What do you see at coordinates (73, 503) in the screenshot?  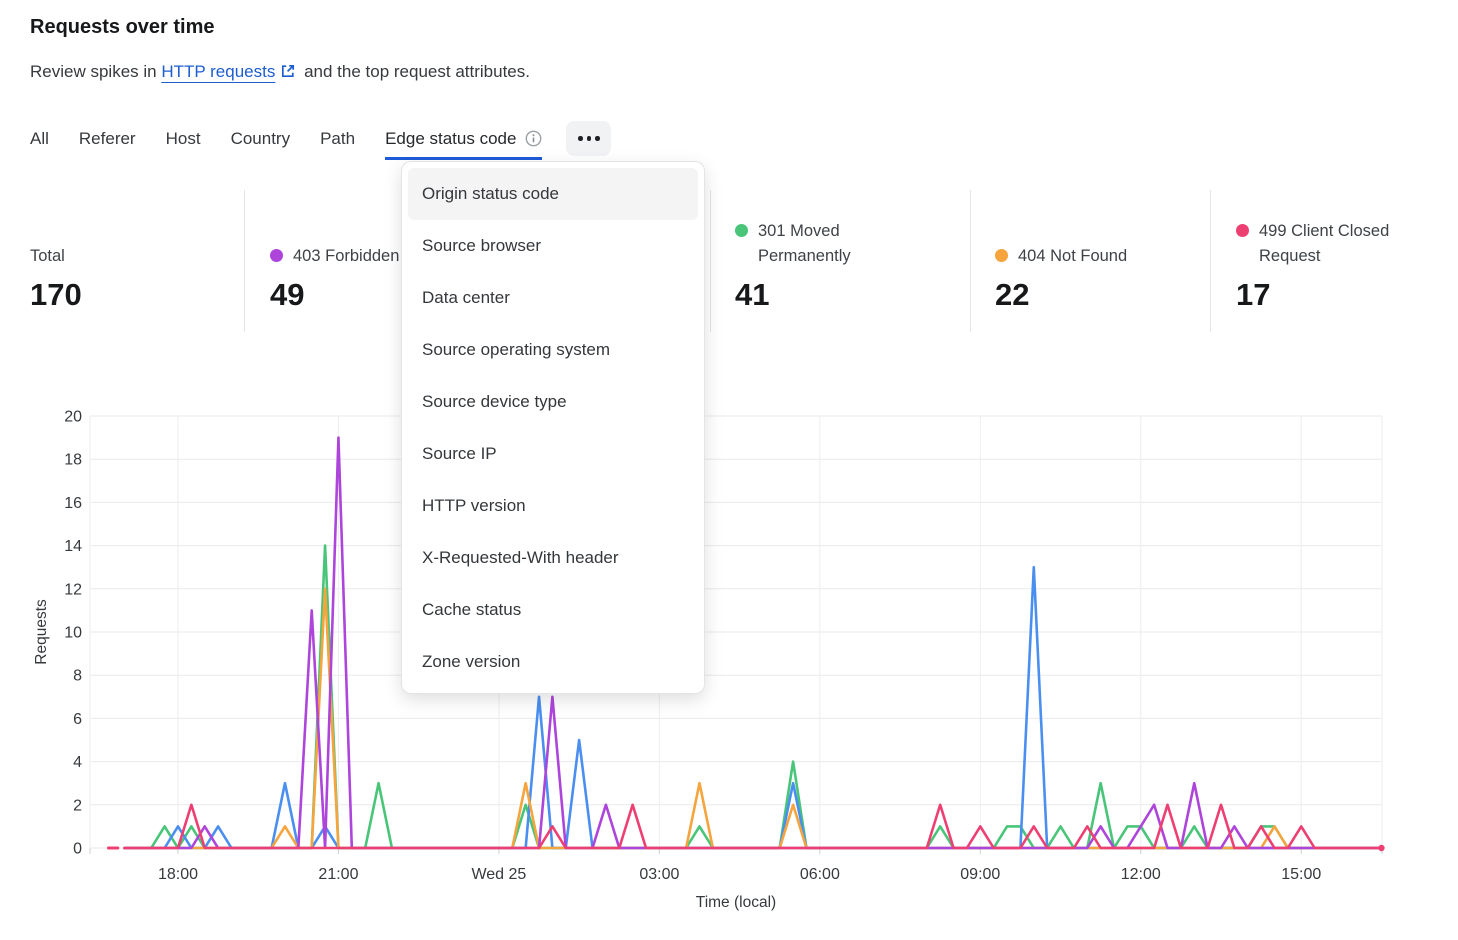 I see `svg-text: 16` at bounding box center [73, 503].